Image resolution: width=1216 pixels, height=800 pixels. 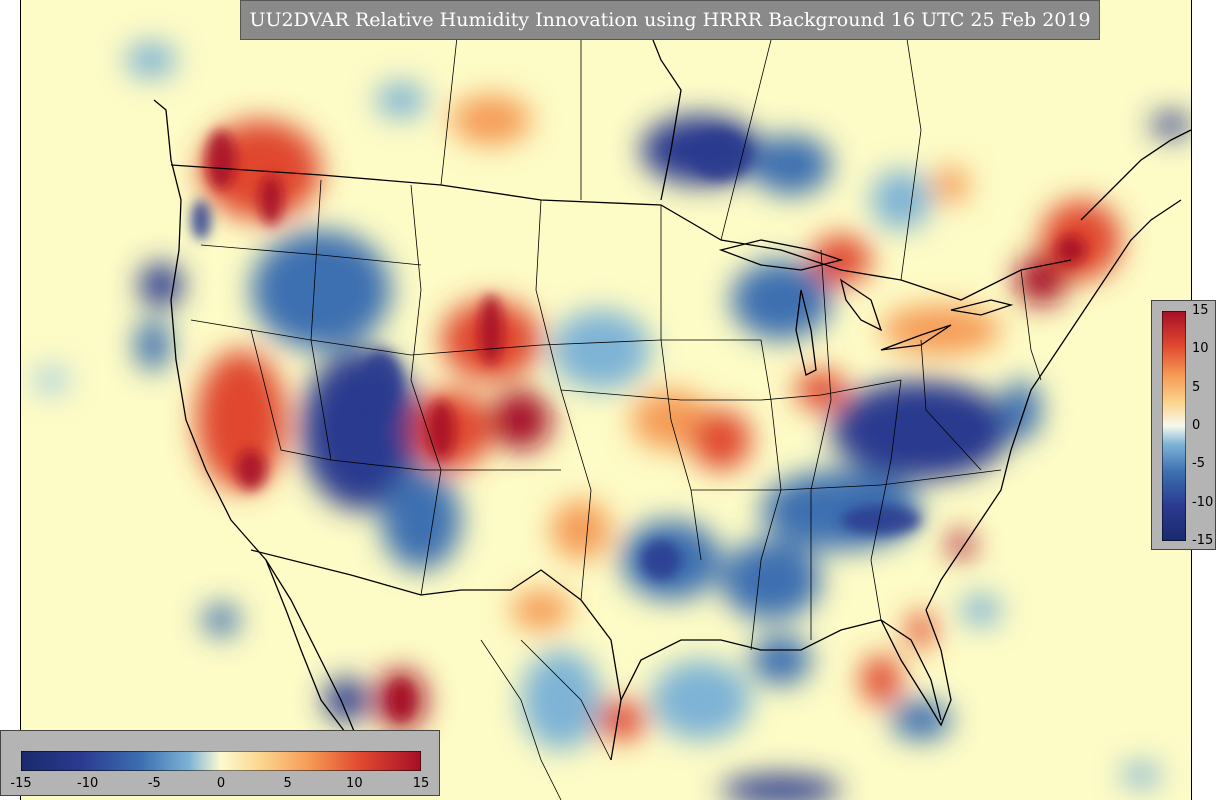 I want to click on vertical-colorbar-tick-label: 5, so click(x=1196, y=387).